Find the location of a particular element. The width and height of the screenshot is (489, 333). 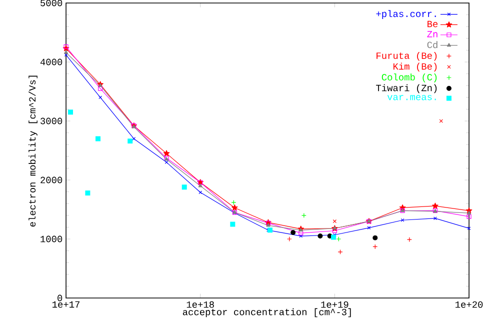

legend-label: Zn is located at coordinates (432, 34).